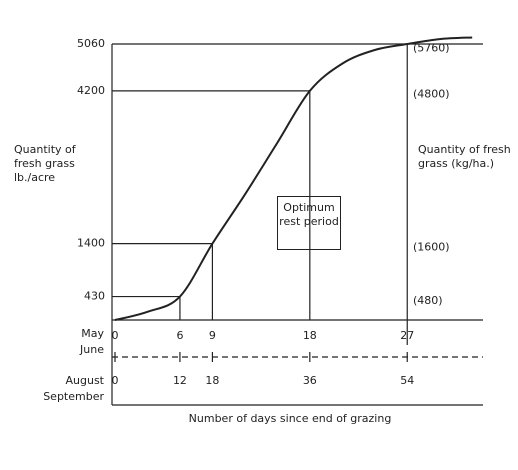  Describe the element at coordinates (91, 349) in the screenshot. I see `period-label: June` at that location.